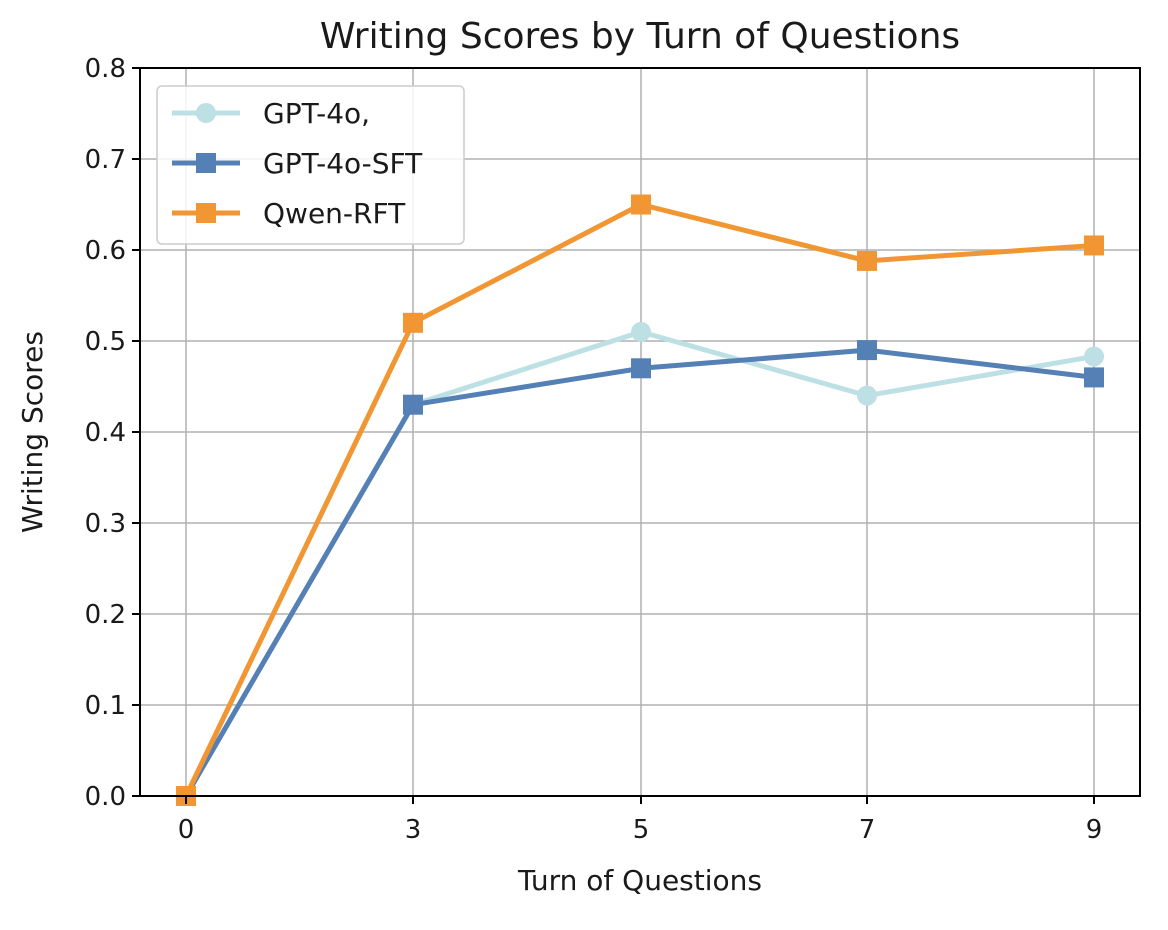 Image resolution: width=1168 pixels, height=930 pixels. I want to click on y-tick-label: 0.5, so click(105, 342).